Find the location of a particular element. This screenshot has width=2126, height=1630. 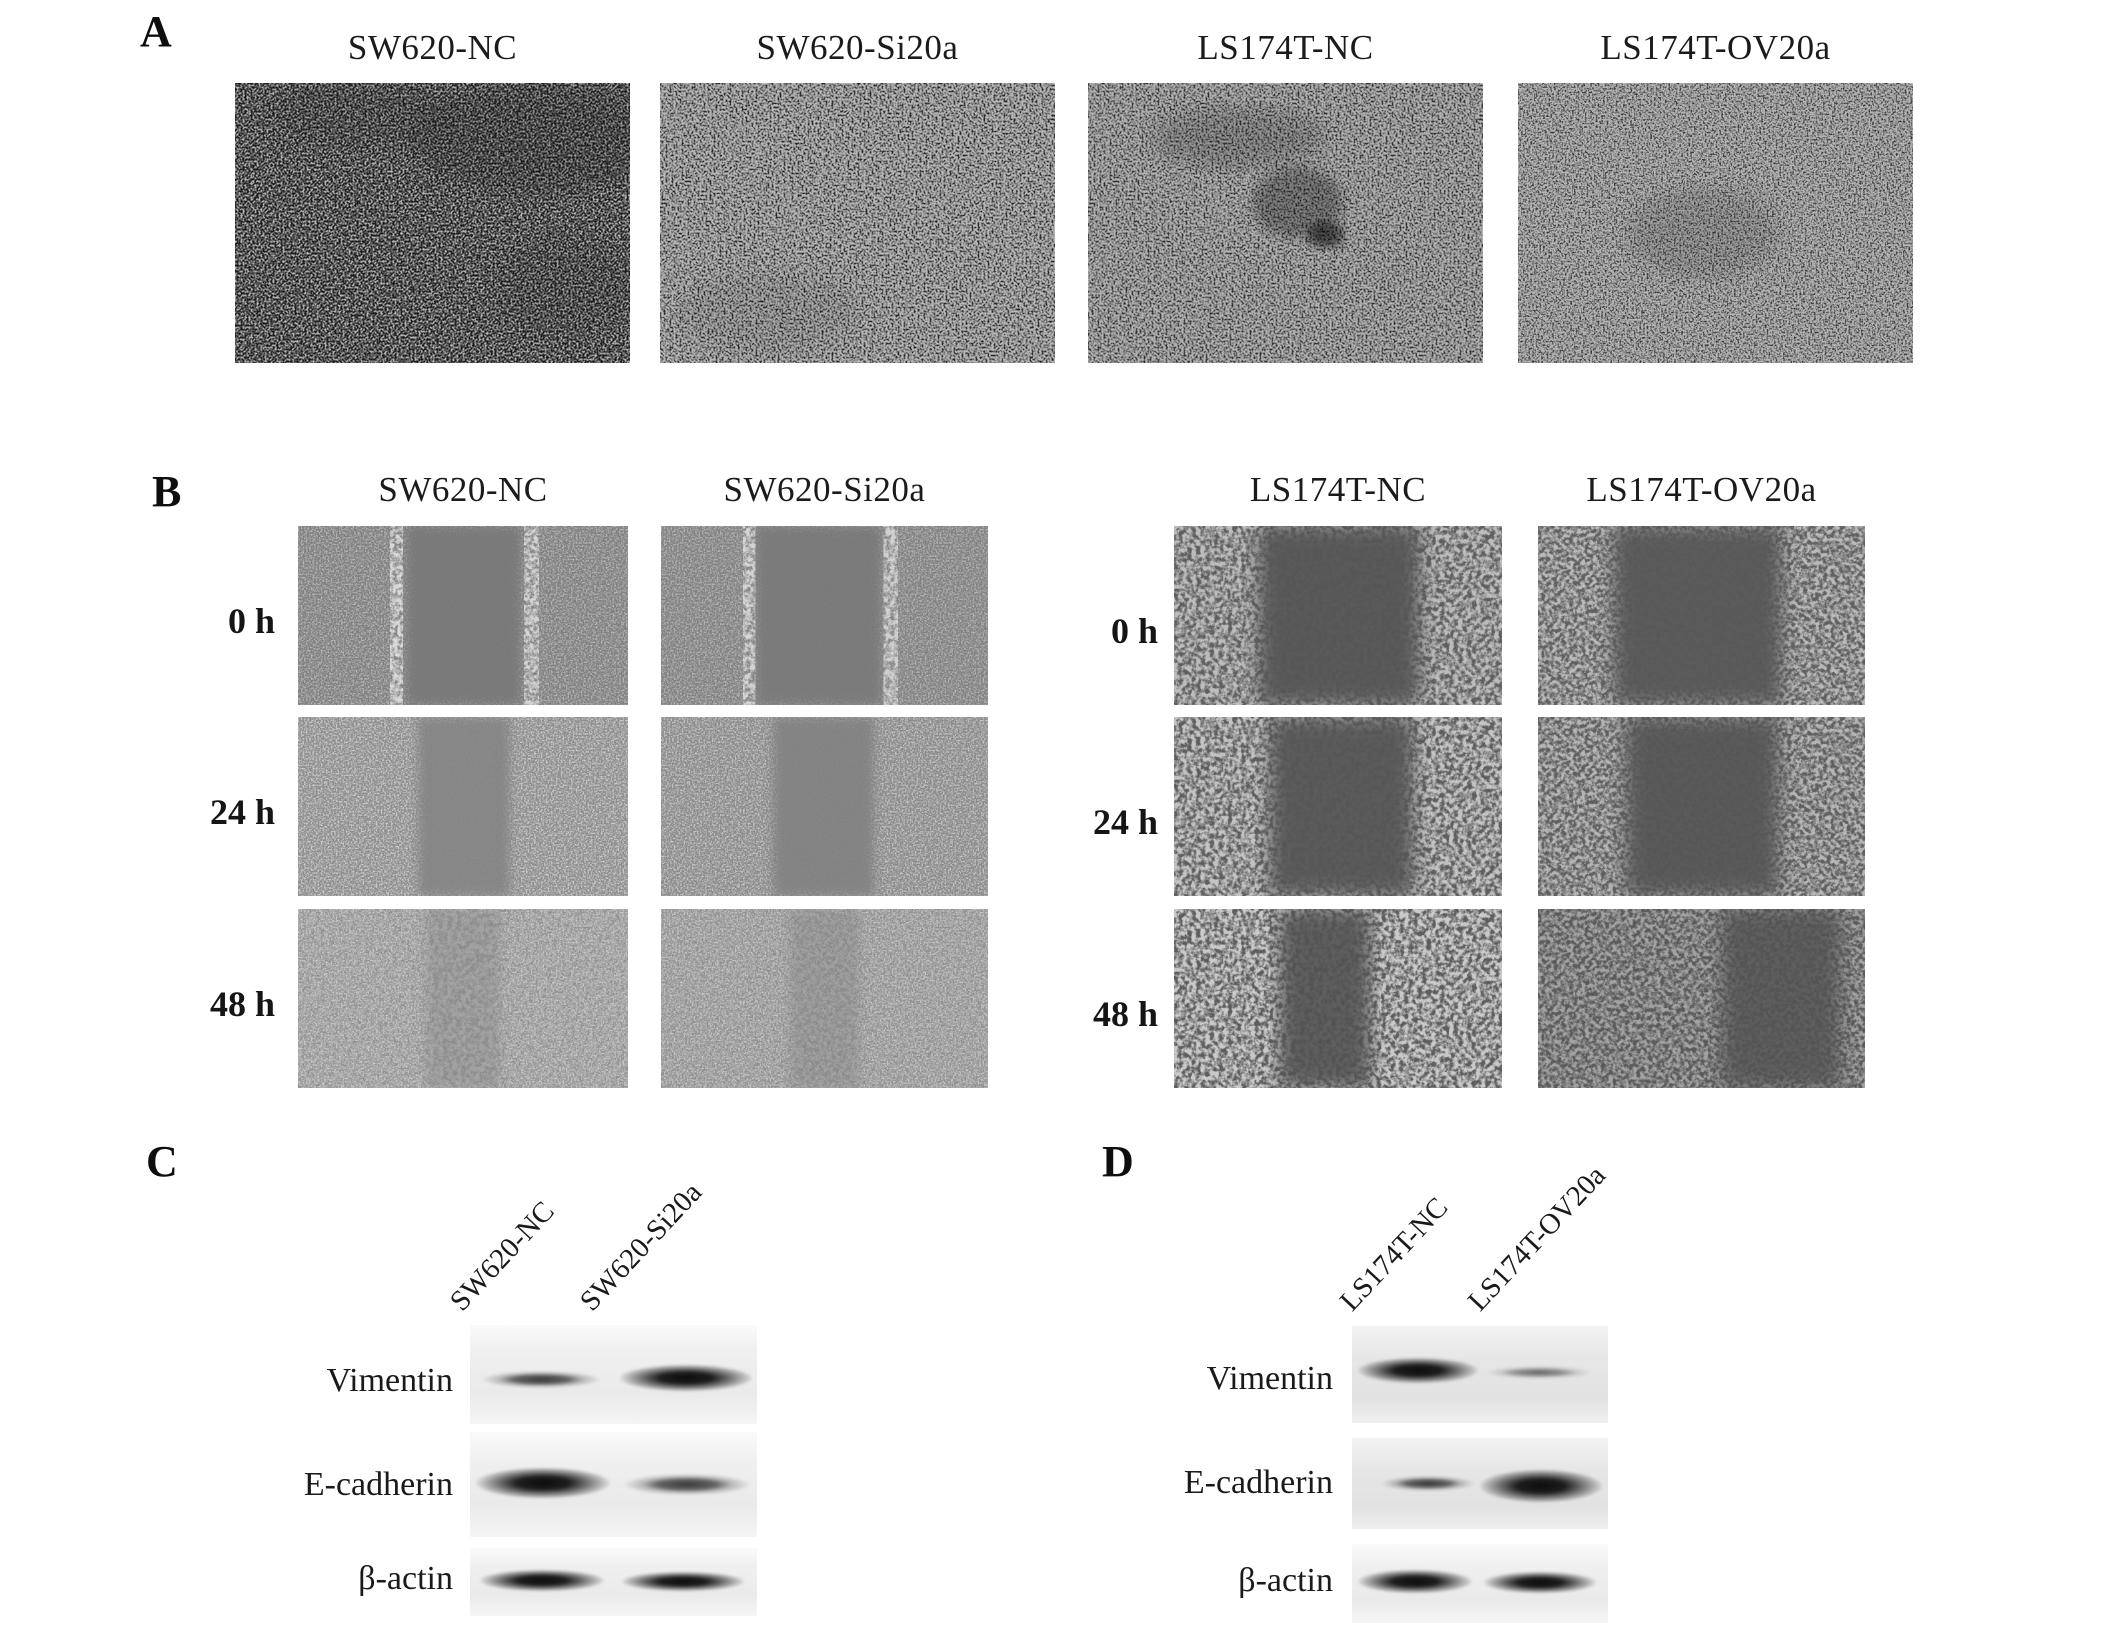

band-c-bactin-lane2 is located at coordinates (683, 1581).